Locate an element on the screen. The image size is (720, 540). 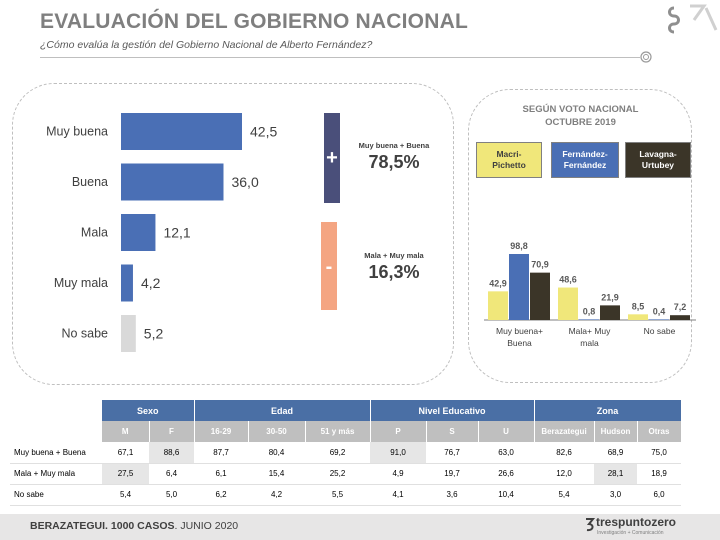
table-row-label: No sabe is located at coordinates (56, 495).